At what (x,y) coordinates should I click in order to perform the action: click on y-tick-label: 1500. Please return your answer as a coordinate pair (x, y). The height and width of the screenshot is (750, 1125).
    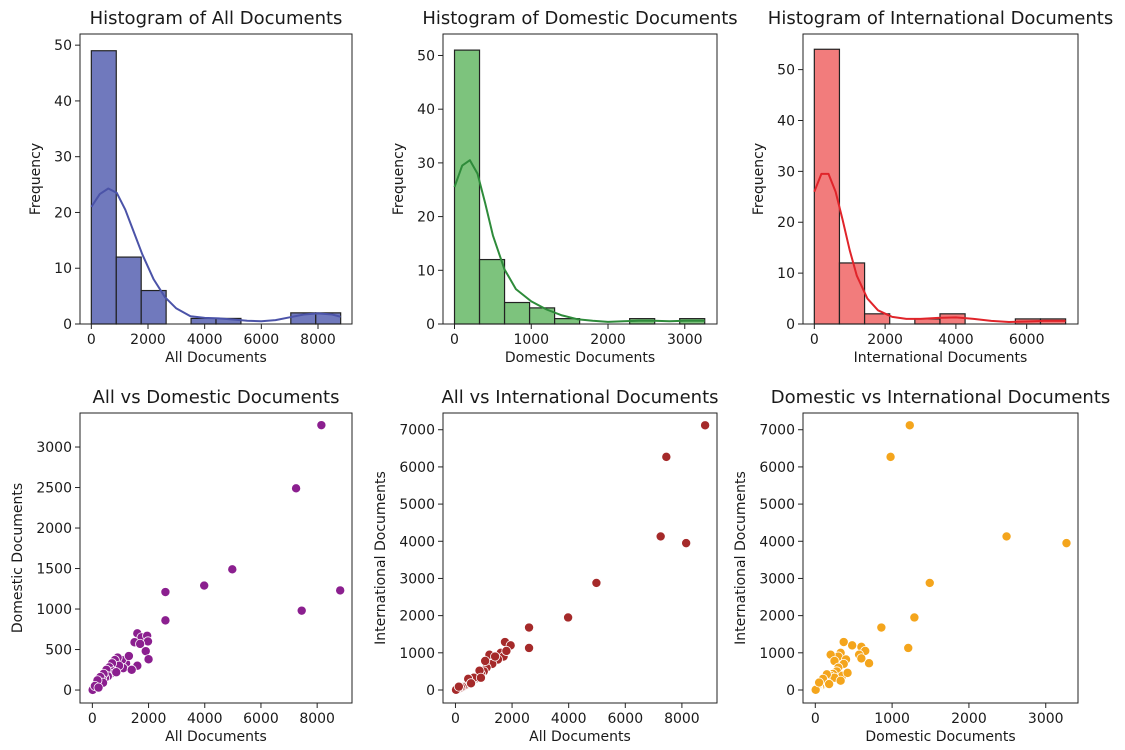
    Looking at the image, I should click on (54, 570).